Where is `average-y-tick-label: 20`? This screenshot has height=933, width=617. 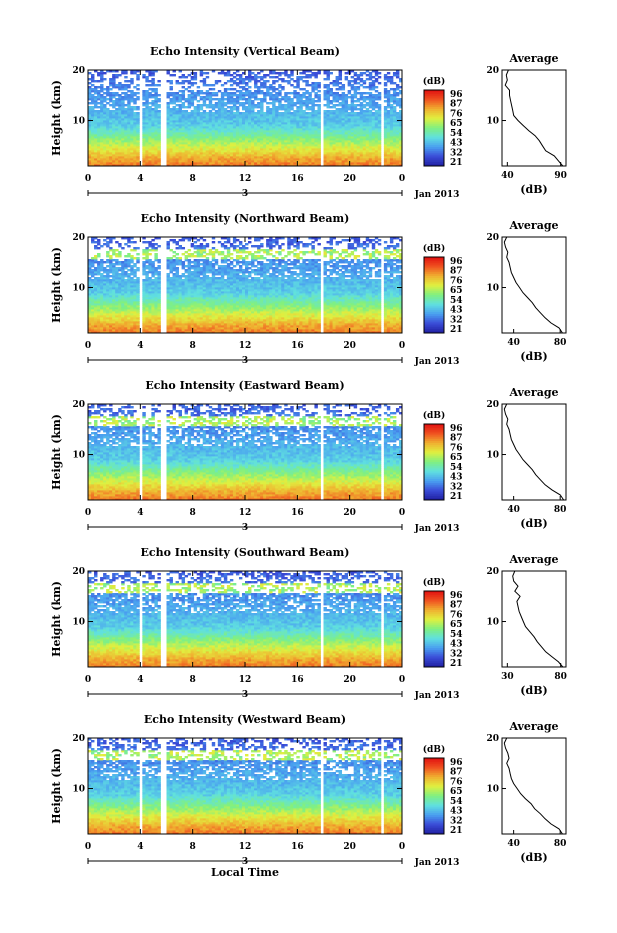 average-y-tick-label: 20 is located at coordinates (492, 71).